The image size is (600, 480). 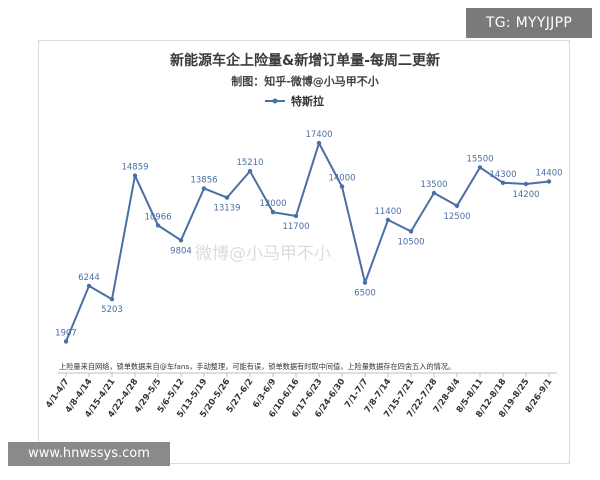 I want to click on data-label: 6244, so click(x=89, y=278).